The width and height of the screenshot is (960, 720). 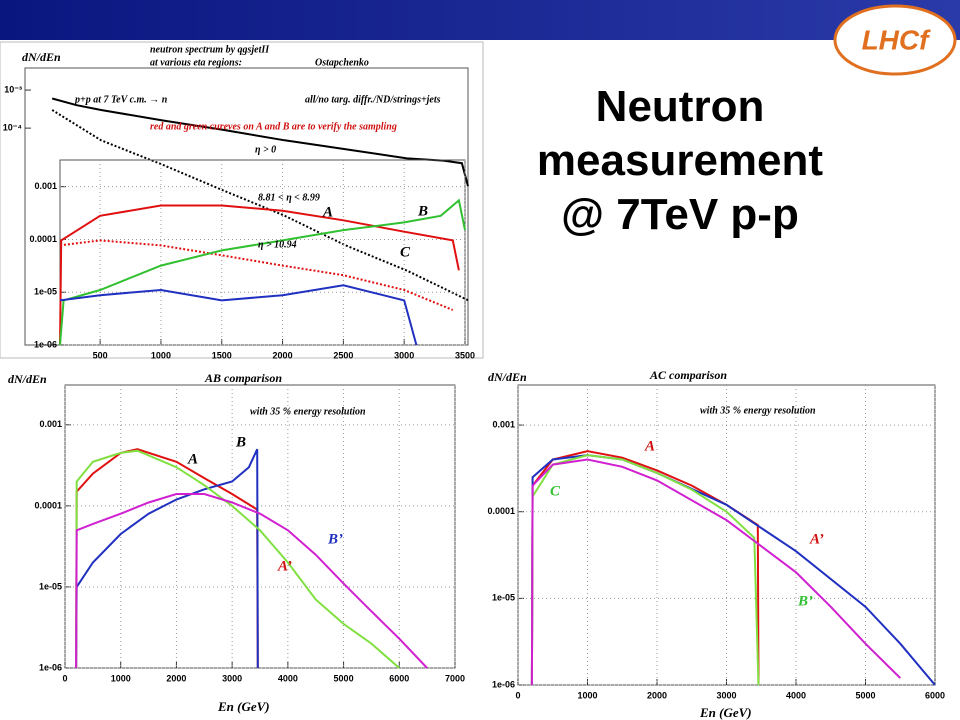 What do you see at coordinates (210, 49) in the screenshot?
I see `annotation: neutron spectrum by qgsjetII` at bounding box center [210, 49].